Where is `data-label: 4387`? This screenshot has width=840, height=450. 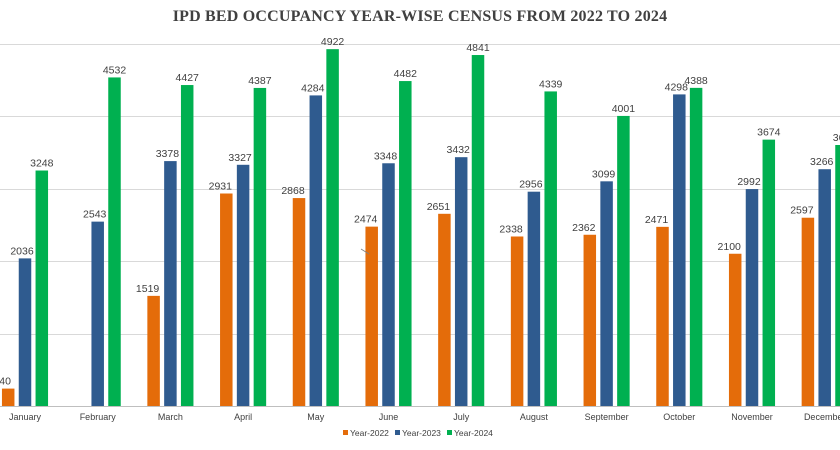
data-label: 4387 is located at coordinates (260, 81).